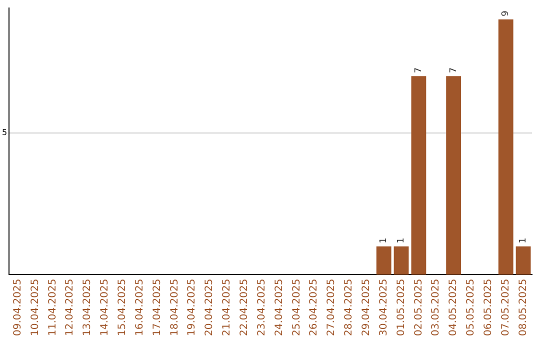 The image size is (540, 340). What do you see at coordinates (244, 307) in the screenshot?
I see `x-tick-label: 22.04.2025` at bounding box center [244, 307].